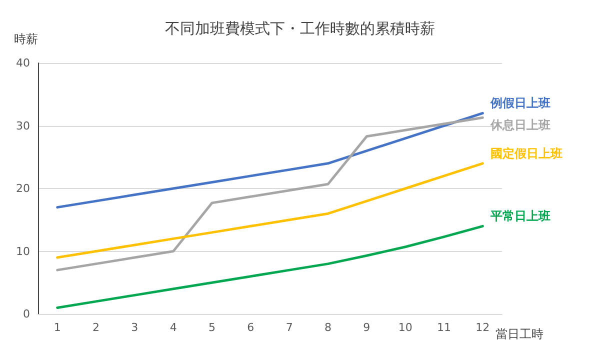 The image size is (600, 357). Describe the element at coordinates (23, 125) in the screenshot. I see `y-tick-label: 30` at that location.